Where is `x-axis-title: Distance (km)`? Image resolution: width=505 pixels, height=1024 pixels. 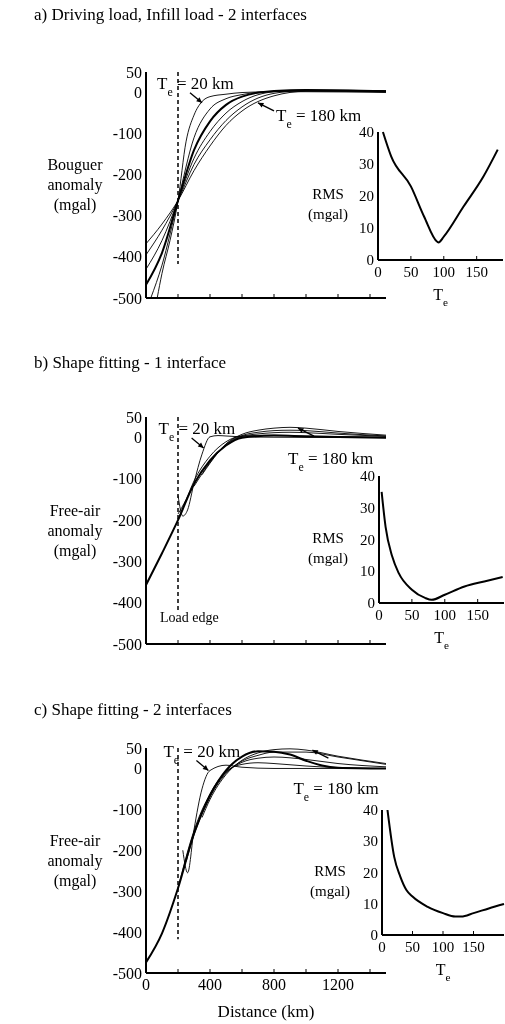
x-axis-title: Distance (km) is located at coordinates (266, 1011).